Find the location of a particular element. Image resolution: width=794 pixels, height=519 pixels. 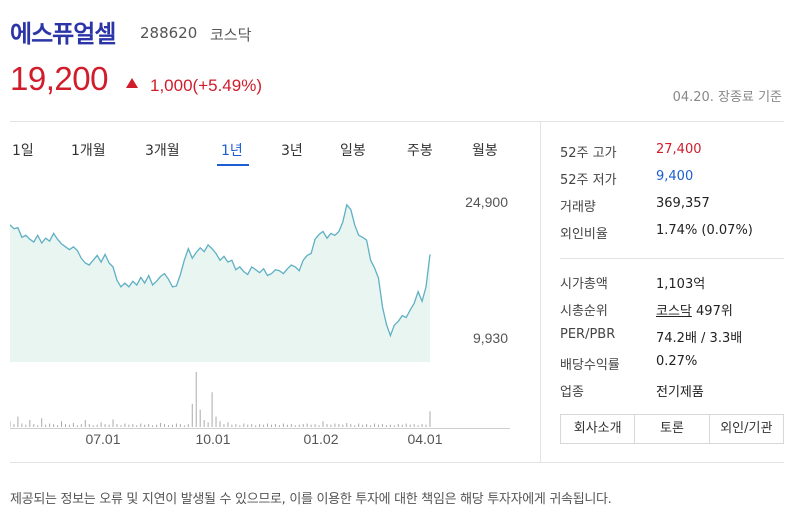

info-row-volume: 거래량 369,357 is located at coordinates (675, 206).